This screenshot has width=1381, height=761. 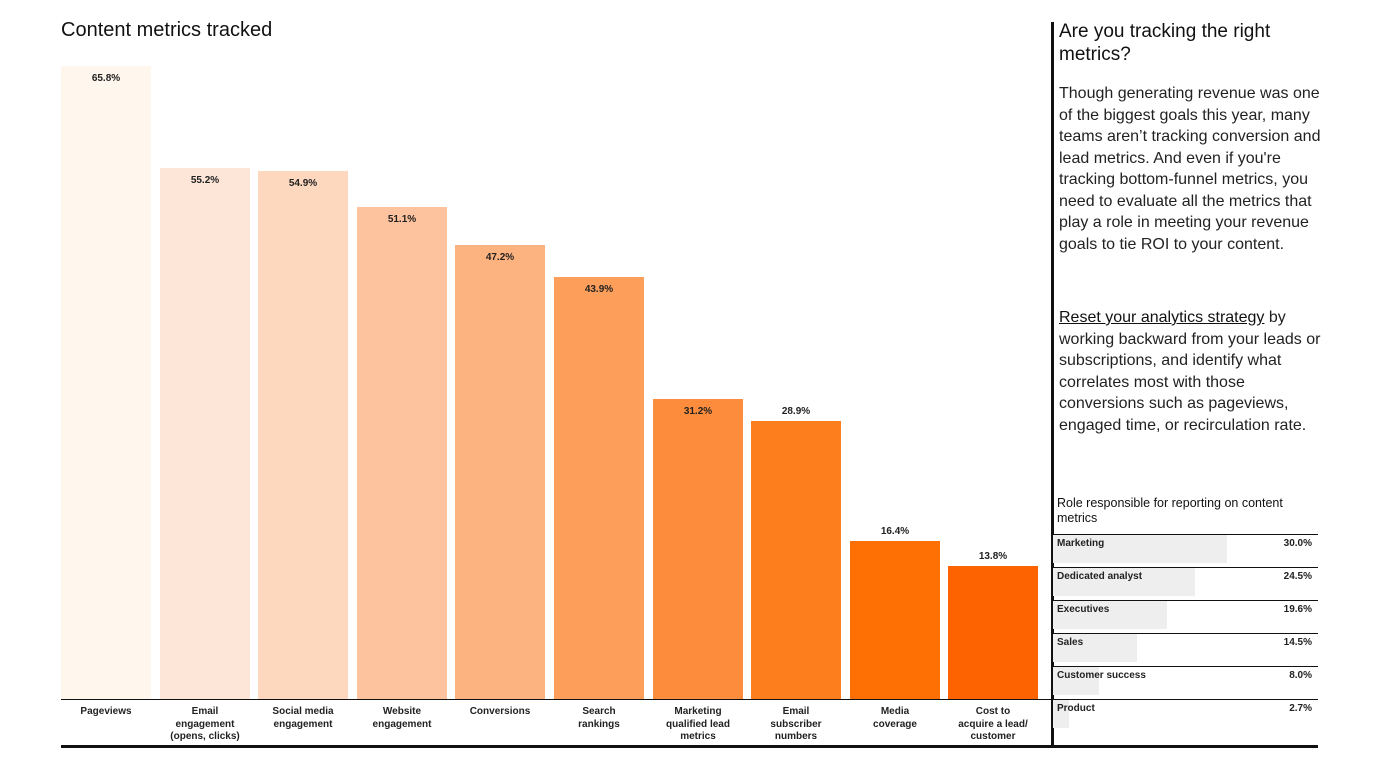 I want to click on category-label: Website engagement, so click(x=402, y=718).